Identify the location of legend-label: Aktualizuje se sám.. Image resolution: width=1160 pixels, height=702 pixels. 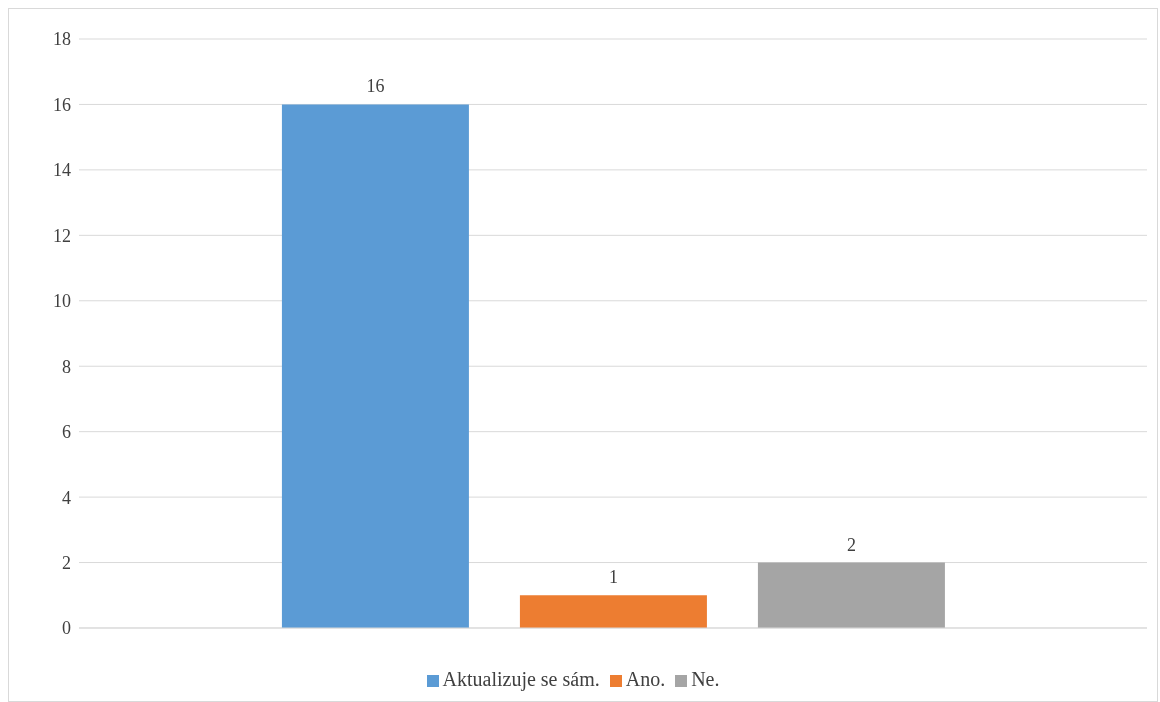
(521, 679).